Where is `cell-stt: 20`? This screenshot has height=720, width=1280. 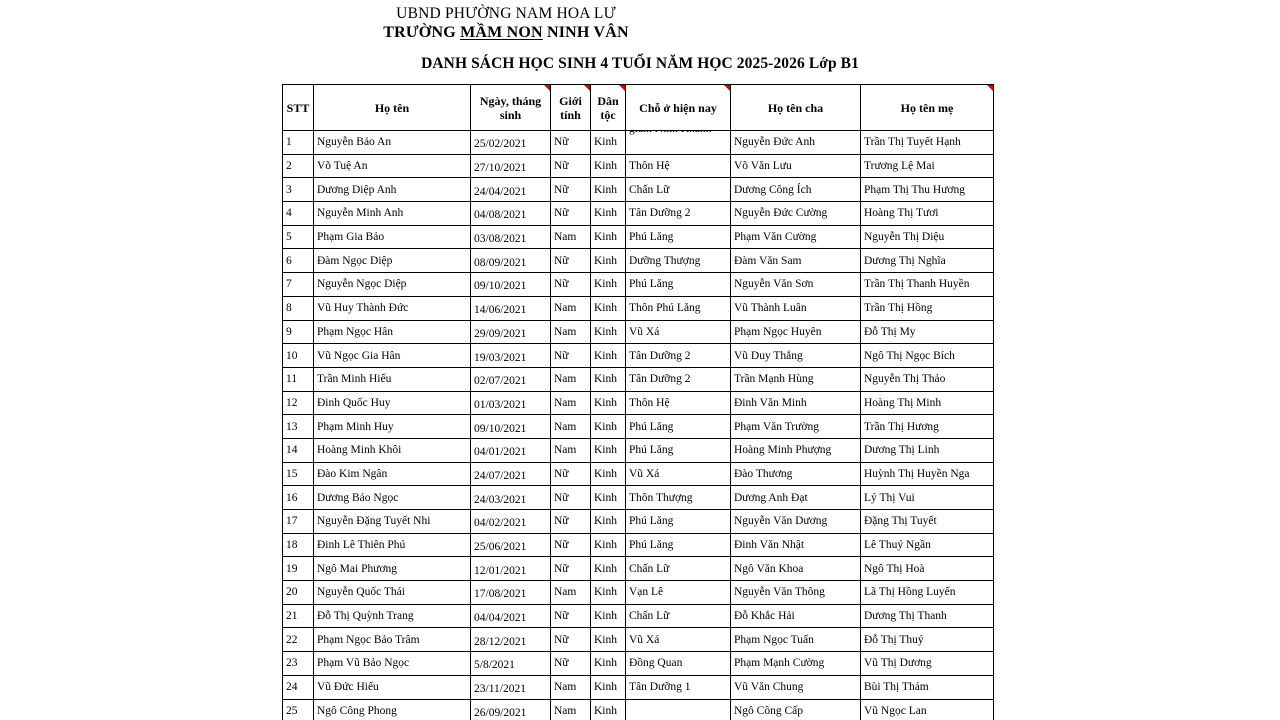 cell-stt: 20 is located at coordinates (298, 592).